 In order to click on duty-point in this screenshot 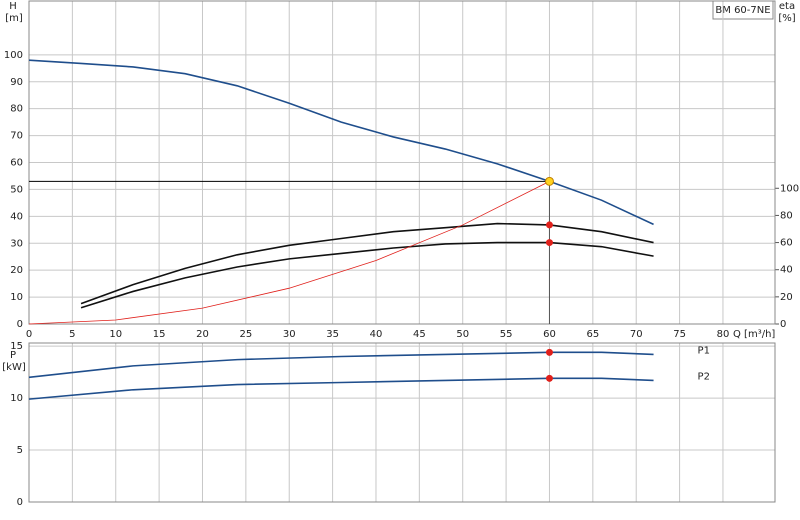, I will do `click(549, 181)`.